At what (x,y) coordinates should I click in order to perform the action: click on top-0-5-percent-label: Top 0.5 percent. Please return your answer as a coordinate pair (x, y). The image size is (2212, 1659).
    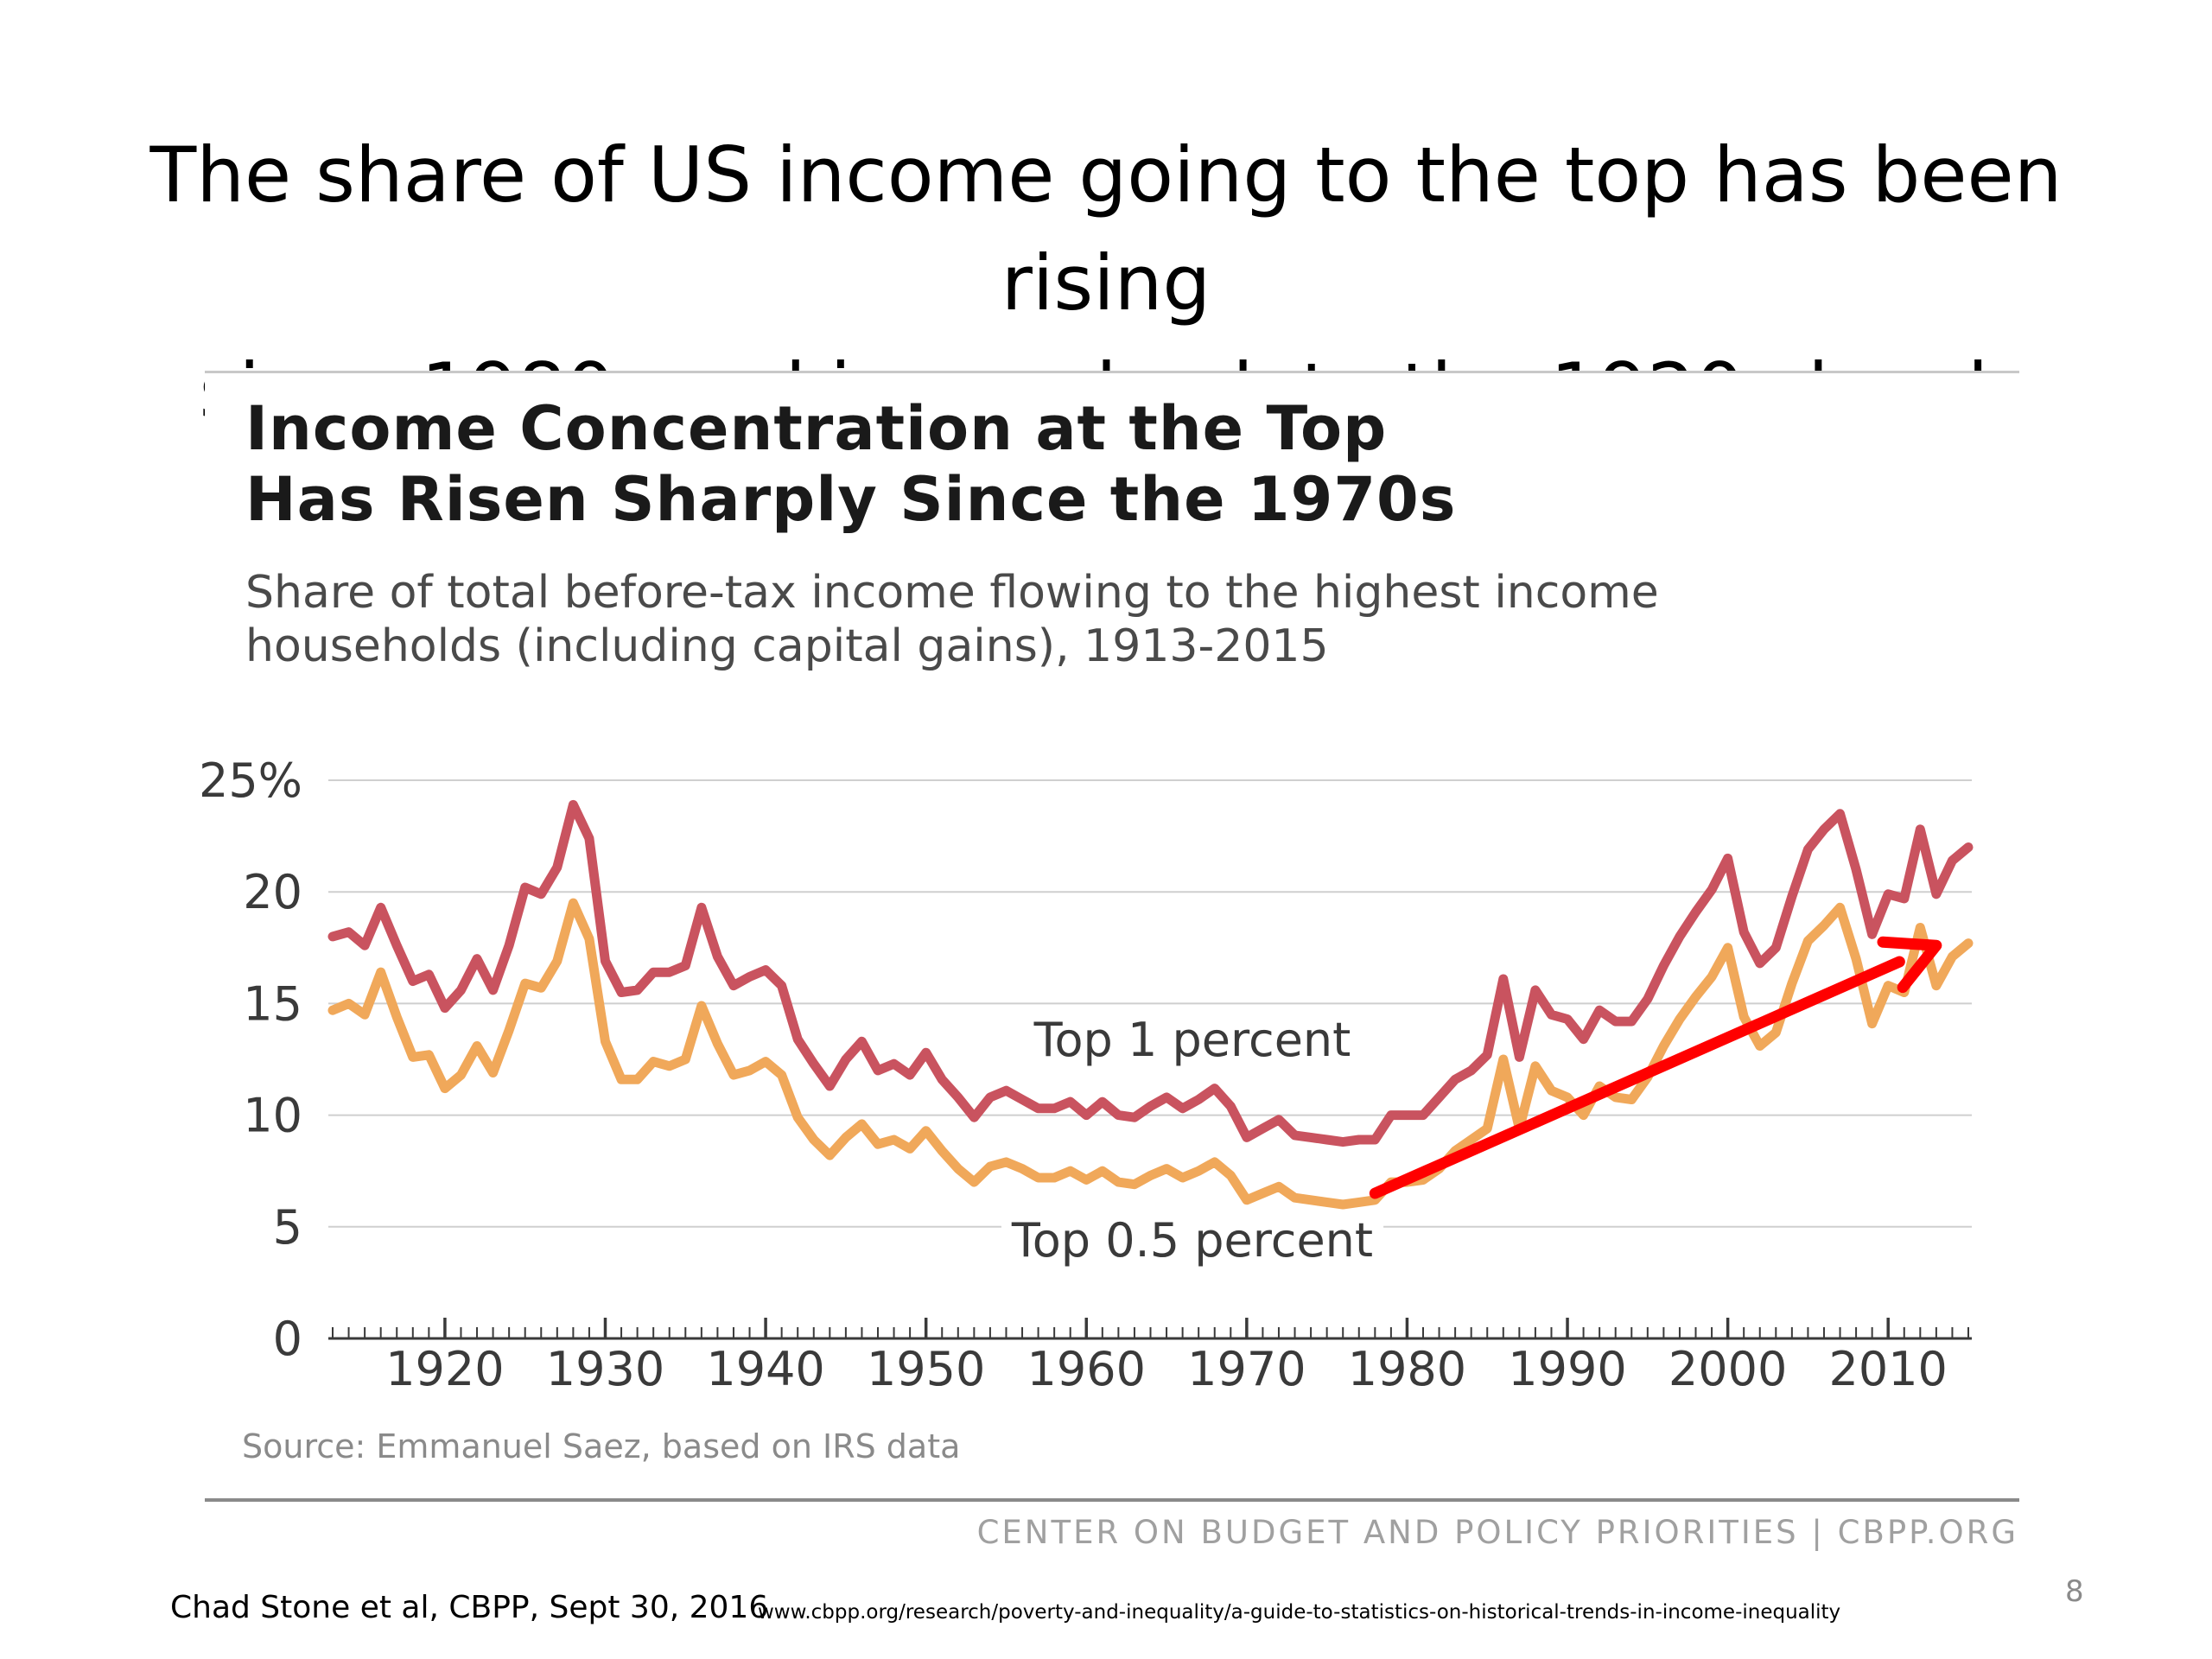
    Looking at the image, I should click on (1192, 1240).